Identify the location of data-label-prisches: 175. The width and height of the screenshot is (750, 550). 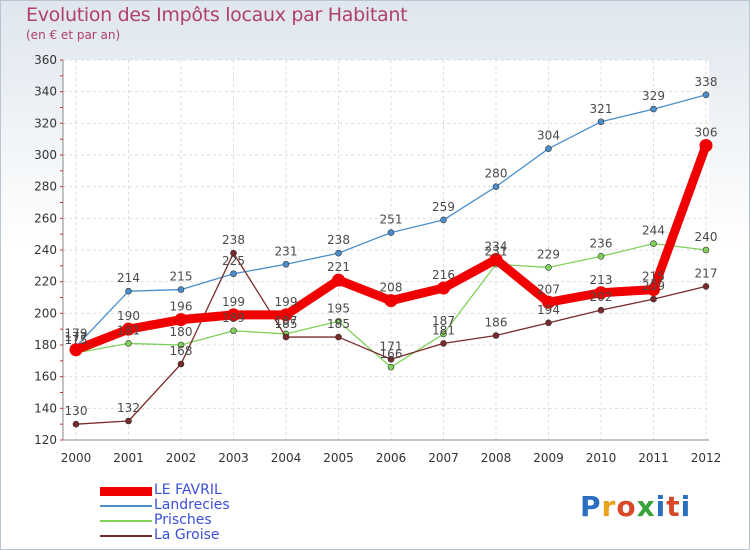
(76, 340).